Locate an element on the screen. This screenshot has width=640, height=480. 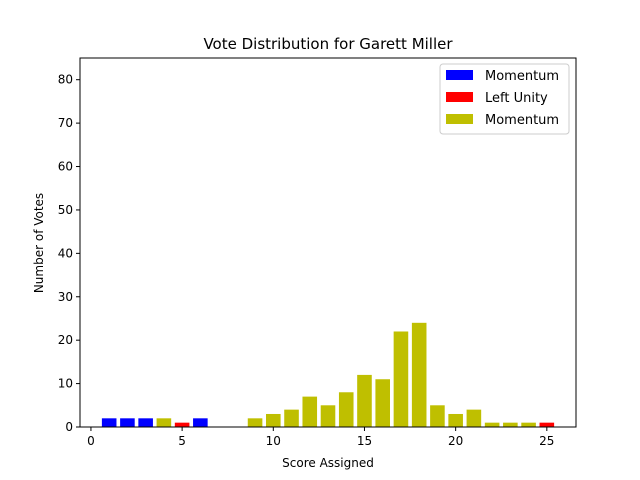
y-tick-label: 70 is located at coordinates (65, 123).